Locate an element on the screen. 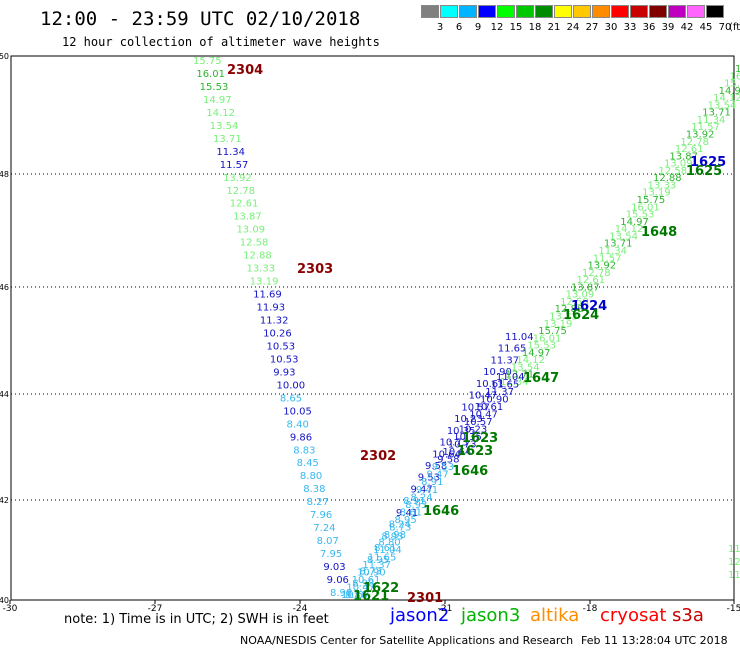 This screenshot has width=740, height=650. west-track-value: 12.58 is located at coordinates (254, 243).